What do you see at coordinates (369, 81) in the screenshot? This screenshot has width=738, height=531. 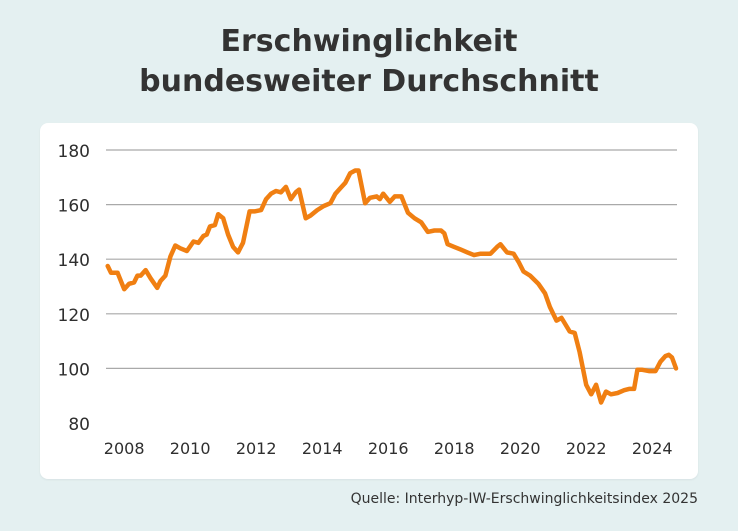 I see `chart-title-line-2: bundesweiter Durchschnitt` at bounding box center [369, 81].